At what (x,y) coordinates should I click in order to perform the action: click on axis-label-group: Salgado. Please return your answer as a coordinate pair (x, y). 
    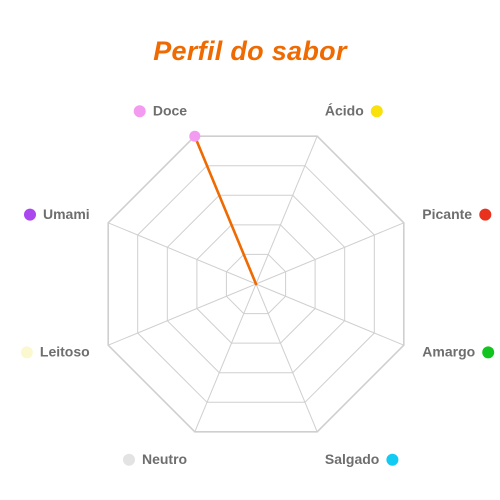
    Looking at the image, I should click on (362, 459).